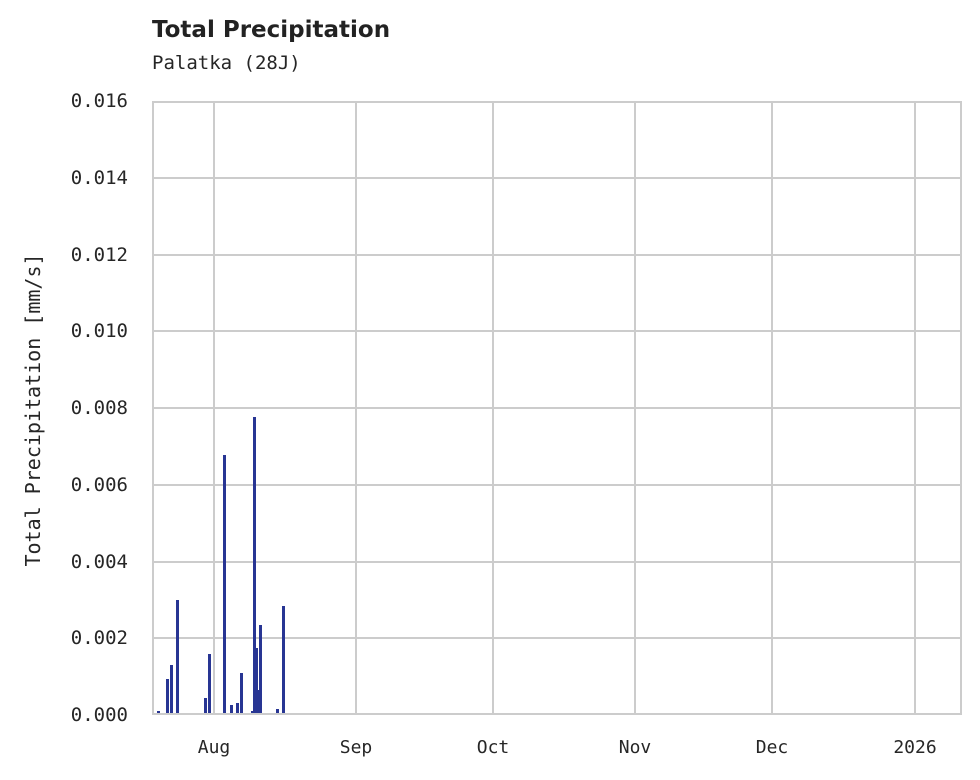 Image resolution: width=980 pixels, height=780 pixels. What do you see at coordinates (226, 63) in the screenshot?
I see `chart-subtitle: Palatka (28J)` at bounding box center [226, 63].